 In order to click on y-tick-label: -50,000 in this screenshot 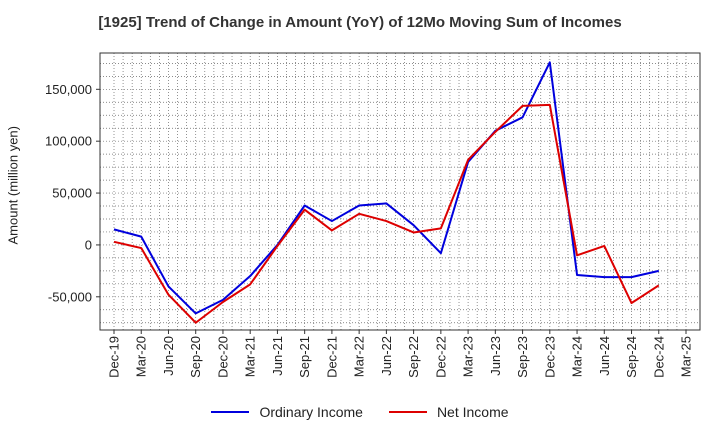, I will do `click(70, 296)`.